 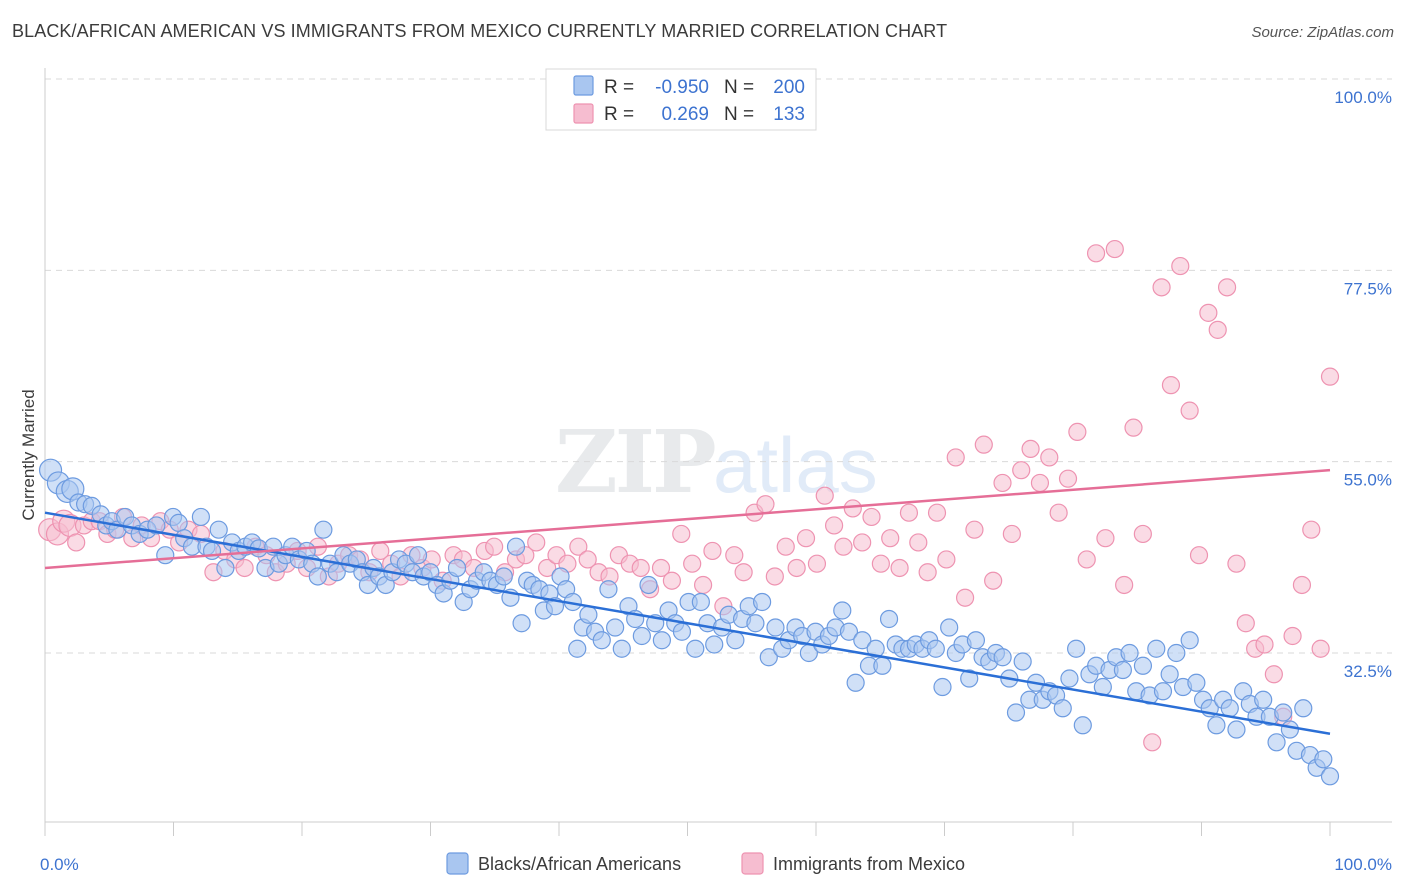 I want to click on x-tick-label-max: 100.0%, so click(x=1363, y=864).